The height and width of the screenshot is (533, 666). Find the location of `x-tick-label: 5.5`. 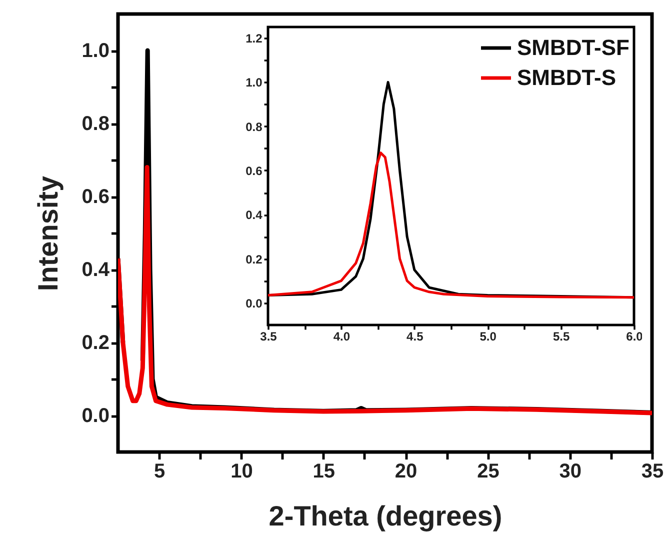

x-tick-label: 5.5 is located at coordinates (561, 337).